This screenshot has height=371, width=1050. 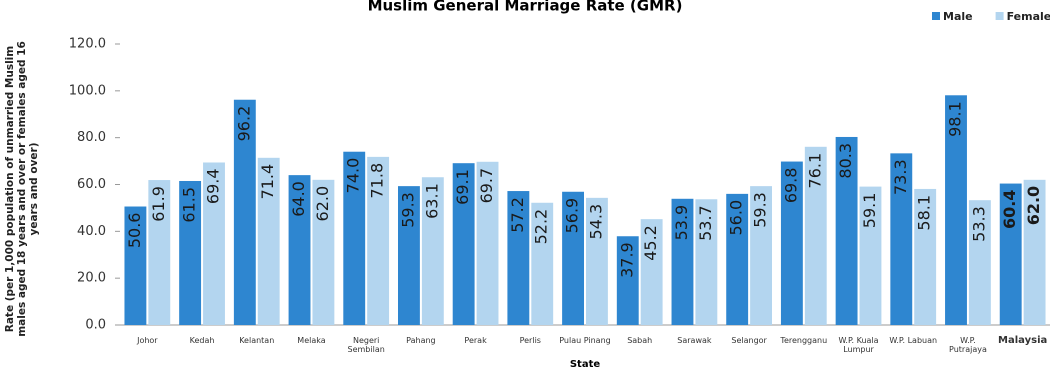 I want to click on data-label: 59.1, so click(x=869, y=211).